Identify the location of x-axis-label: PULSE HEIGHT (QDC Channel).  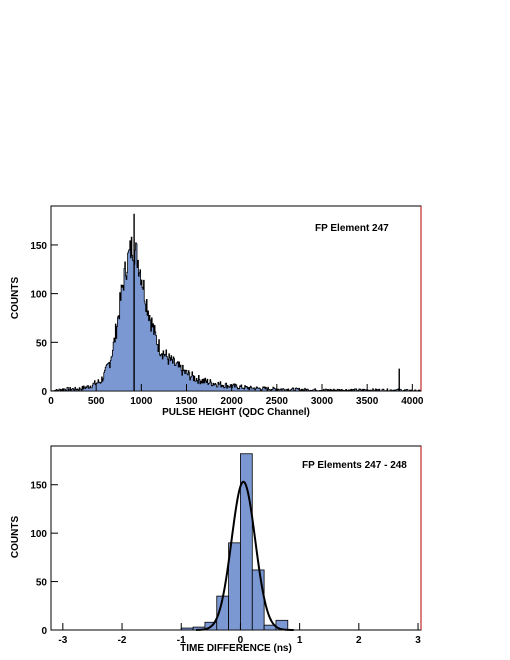
(236, 412).